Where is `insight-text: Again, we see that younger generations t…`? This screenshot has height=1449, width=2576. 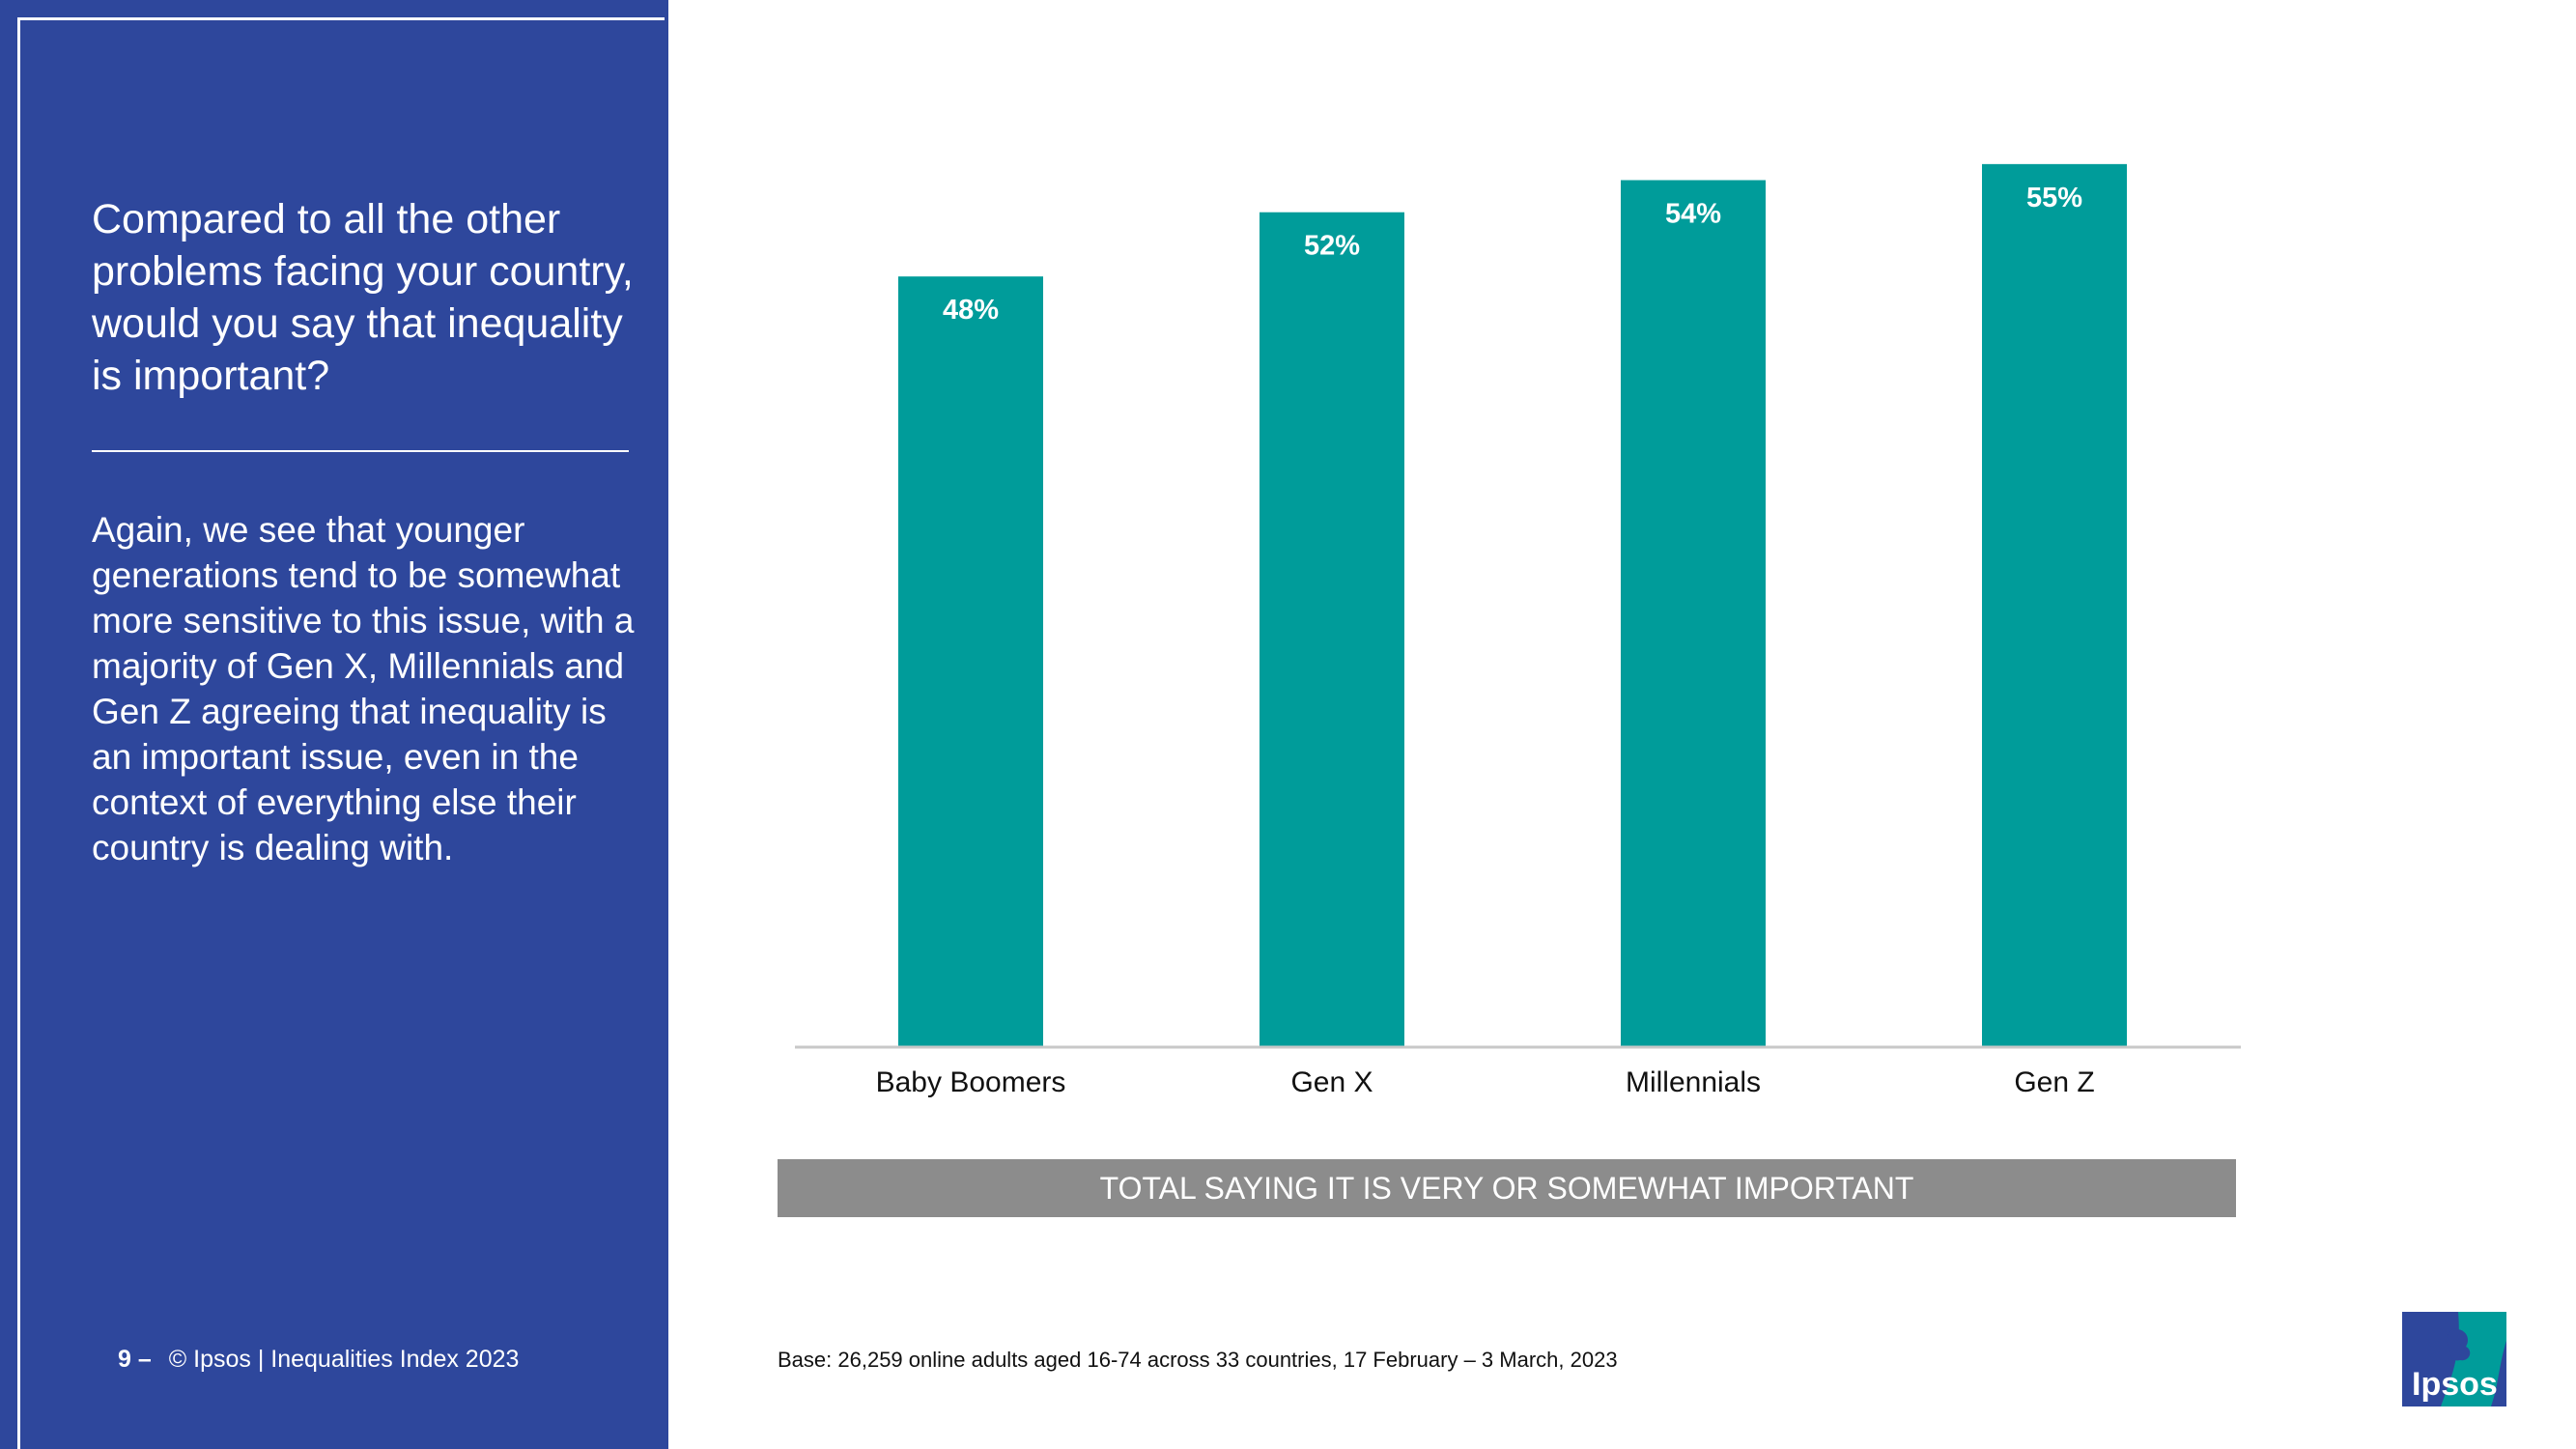 insight-text: Again, we see that younger generations t… is located at coordinates (363, 688).